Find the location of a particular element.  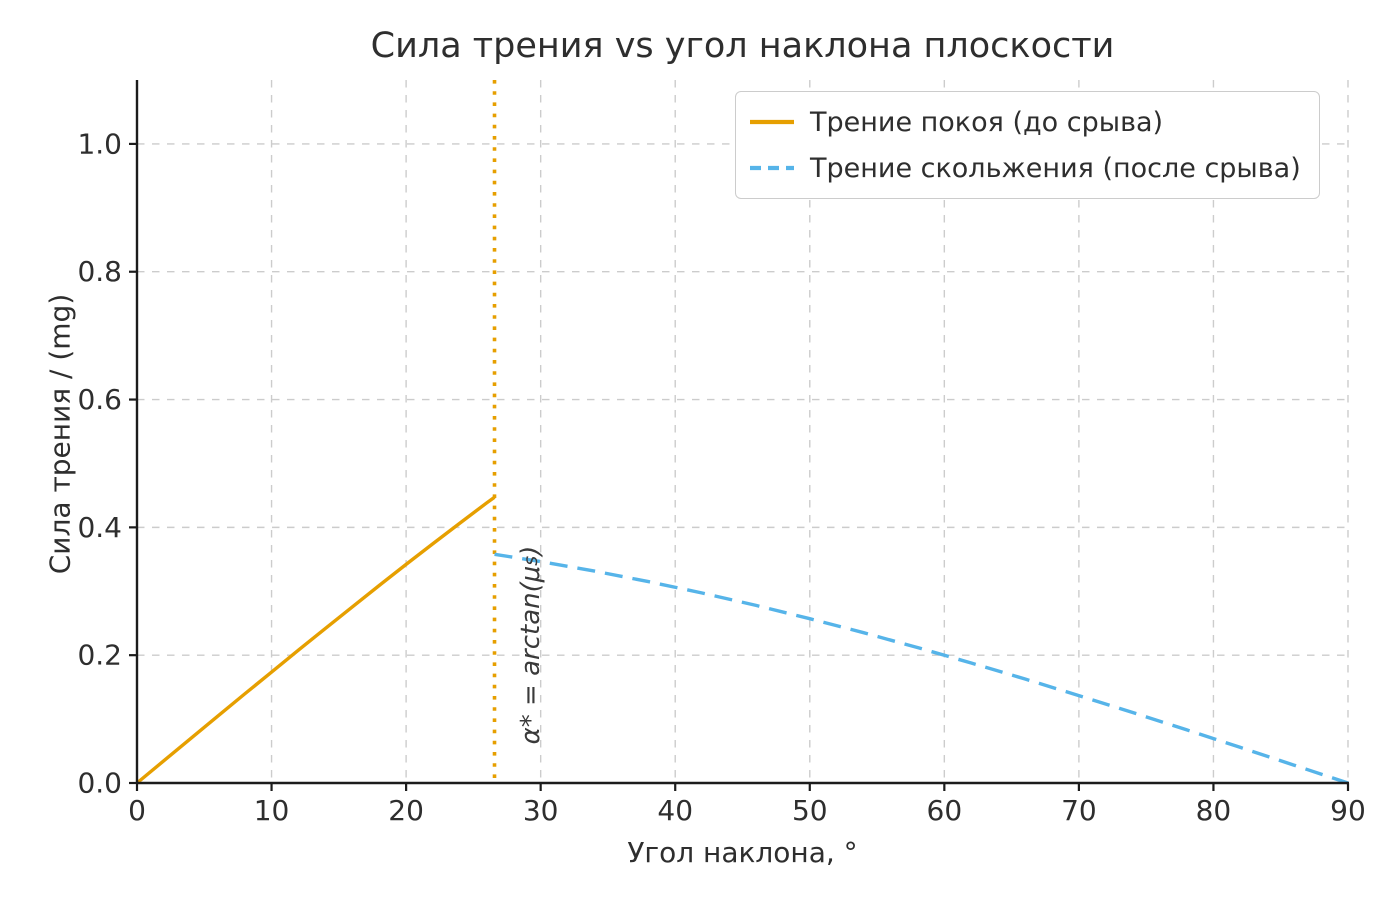

x-tick-label: 70 is located at coordinates (1079, 810).